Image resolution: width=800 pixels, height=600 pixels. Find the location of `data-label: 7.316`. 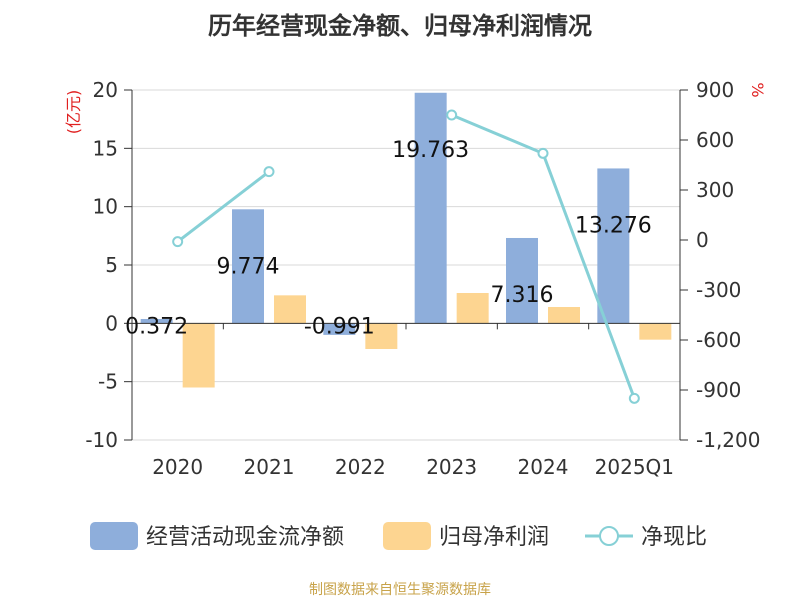

data-label: 7.316 is located at coordinates (522, 295).